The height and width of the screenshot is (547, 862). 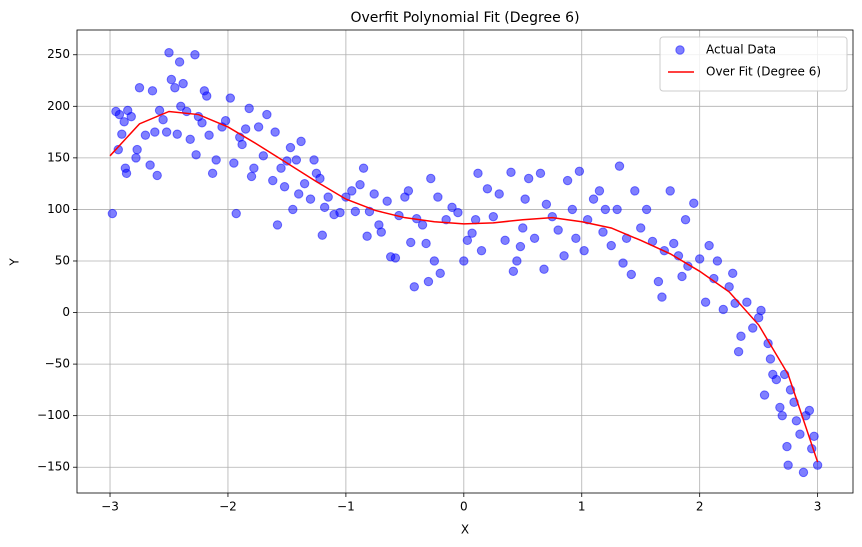 I want to click on x-tick-label: 1, so click(x=582, y=507).